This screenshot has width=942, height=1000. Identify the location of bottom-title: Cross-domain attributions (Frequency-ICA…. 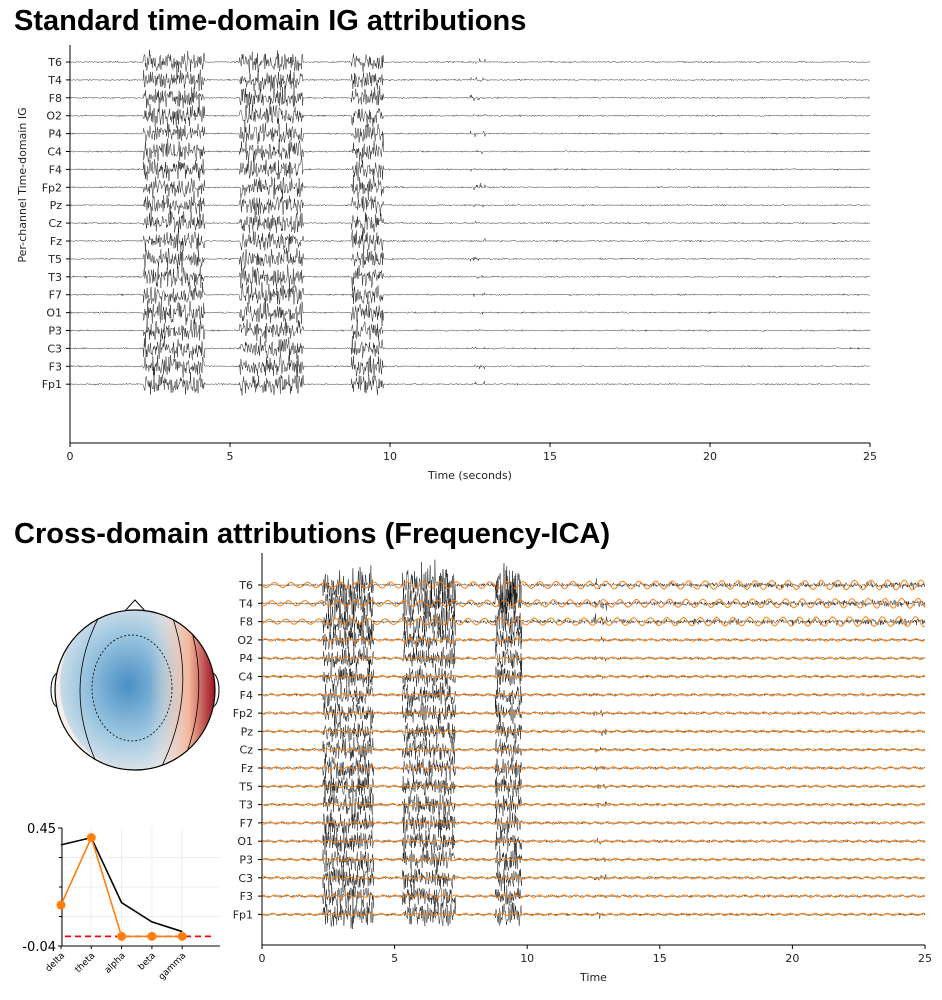
(312, 534).